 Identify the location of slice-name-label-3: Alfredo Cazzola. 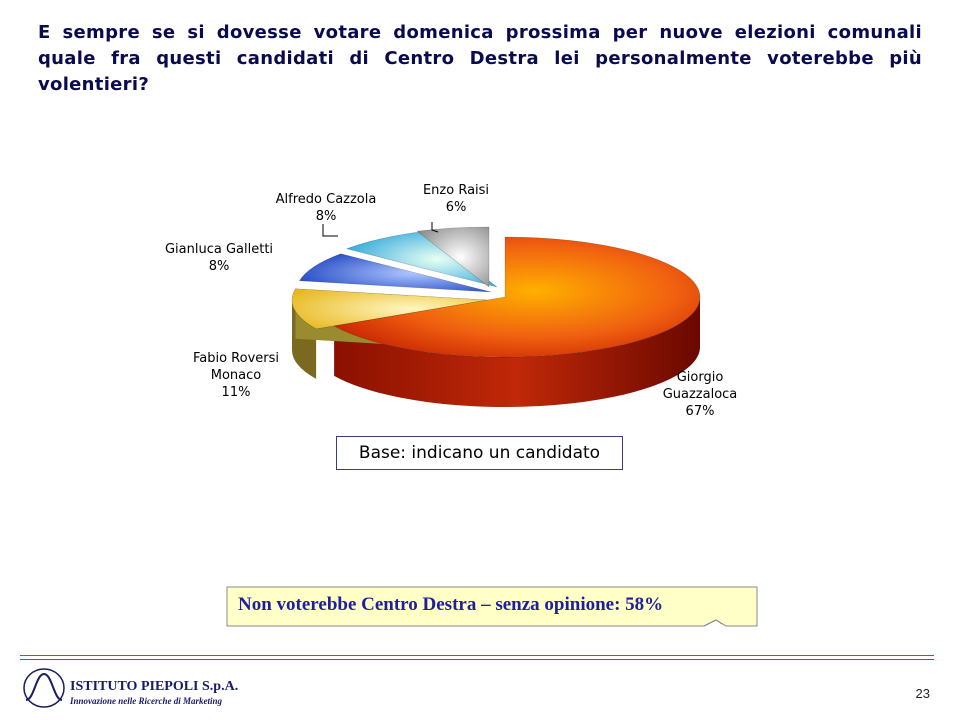
(326, 199).